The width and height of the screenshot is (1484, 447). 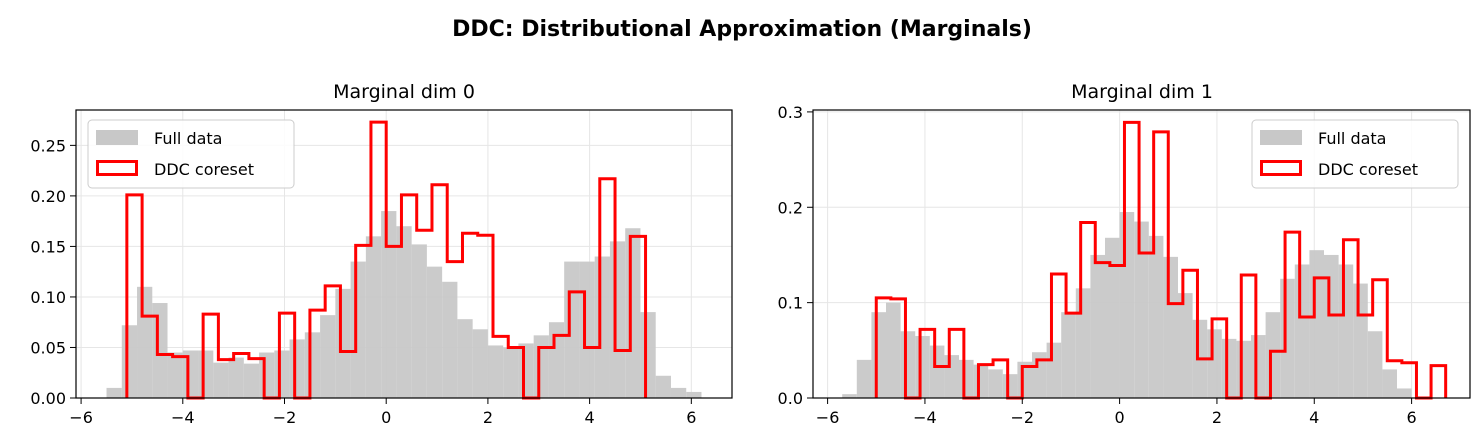 I want to click on y-tick-label: 0.00, so click(x=48, y=398).